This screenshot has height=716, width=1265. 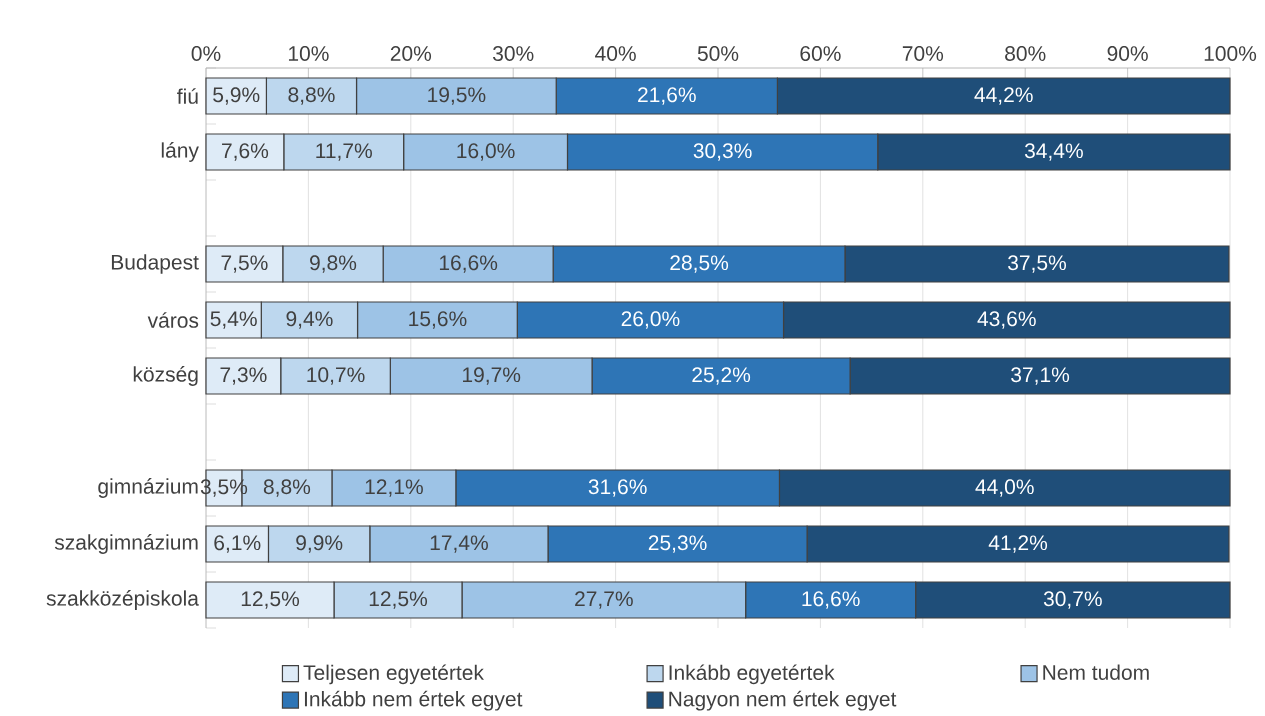 I want to click on data-label: 37,1%, so click(x=1040, y=376).